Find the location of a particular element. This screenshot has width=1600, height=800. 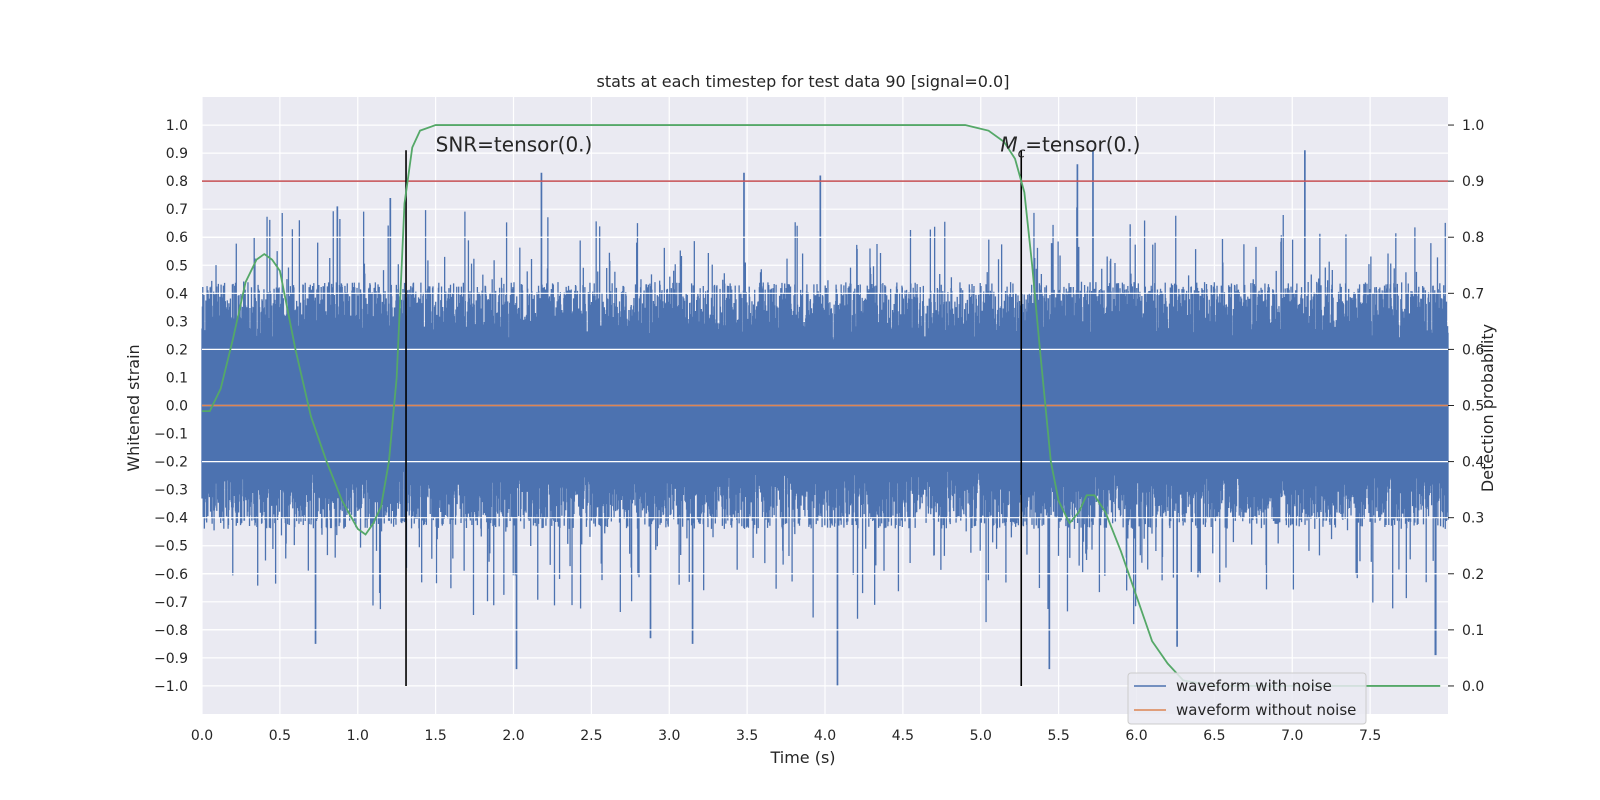

y-tick-label: −0.6 is located at coordinates (171, 575).